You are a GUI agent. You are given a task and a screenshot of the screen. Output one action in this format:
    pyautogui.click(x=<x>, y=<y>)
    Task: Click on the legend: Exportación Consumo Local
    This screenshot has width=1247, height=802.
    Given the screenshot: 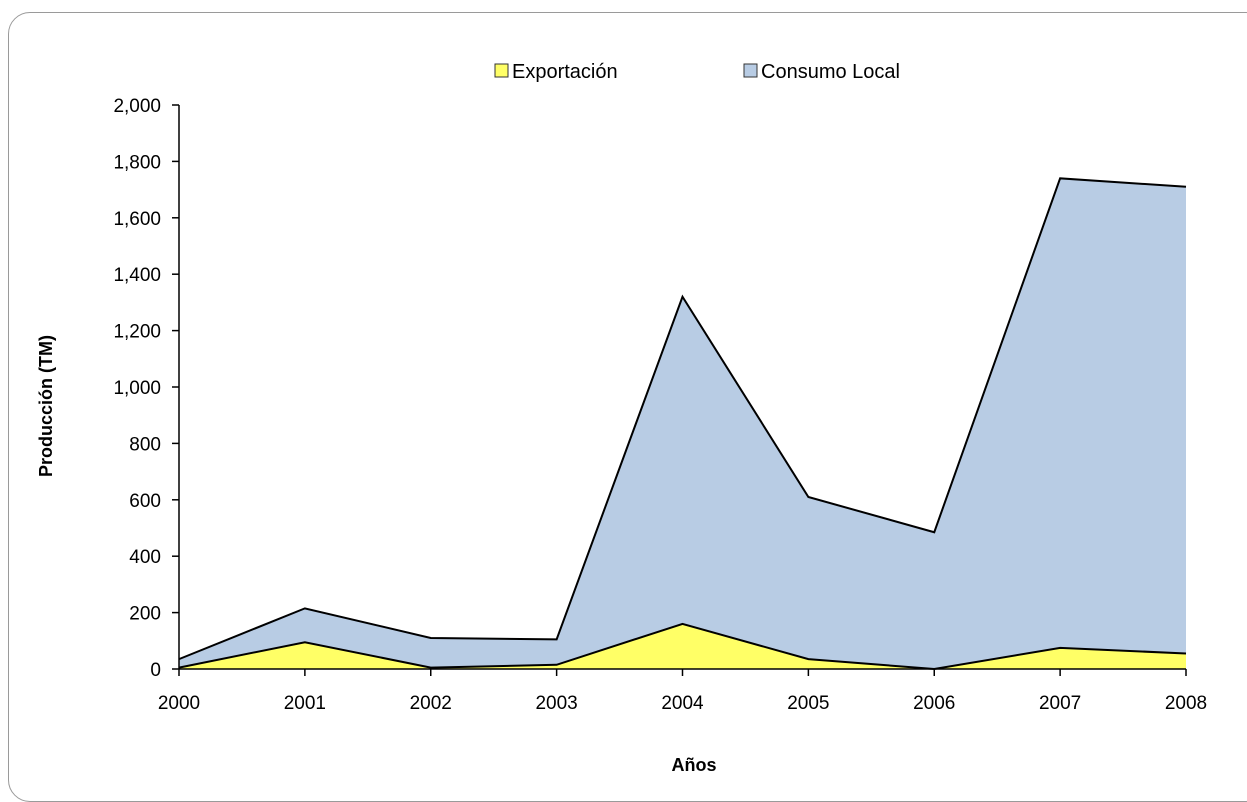 What is the action you would take?
    pyautogui.click(x=697, y=72)
    